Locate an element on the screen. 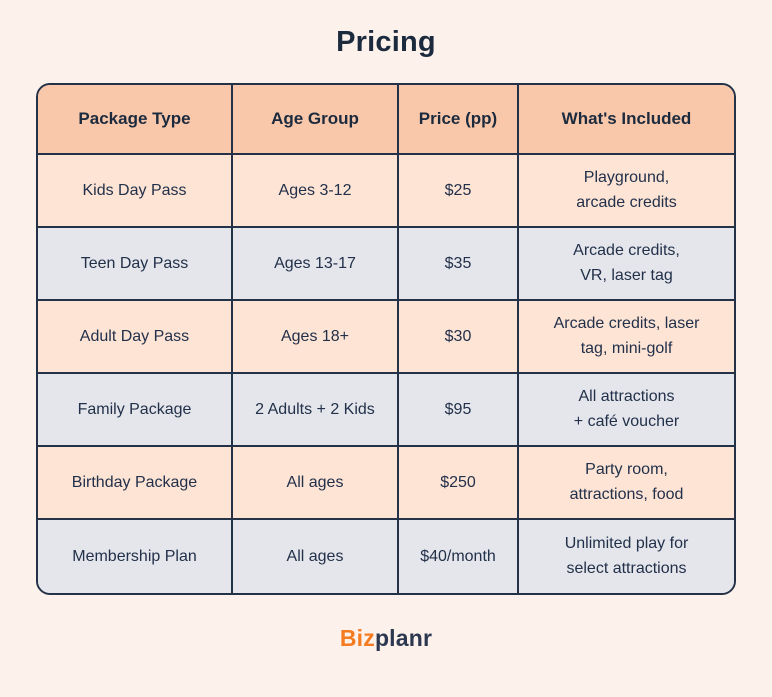 The height and width of the screenshot is (697, 772). header-package-type: Package Type is located at coordinates (135, 120).